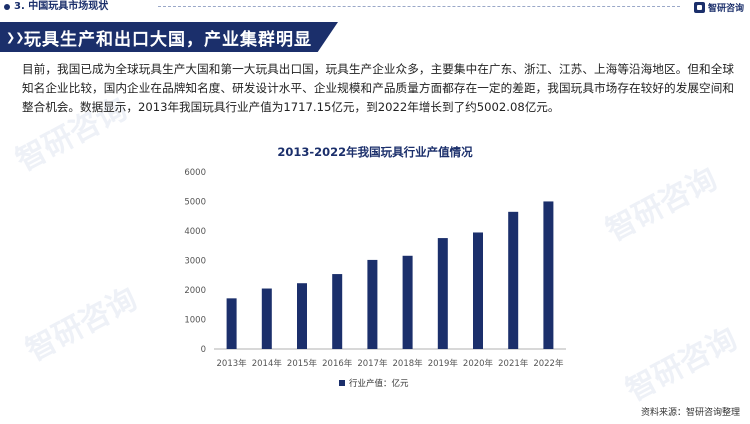 The width and height of the screenshot is (750, 424). I want to click on legend: 行业产值：亿元, so click(374, 383).